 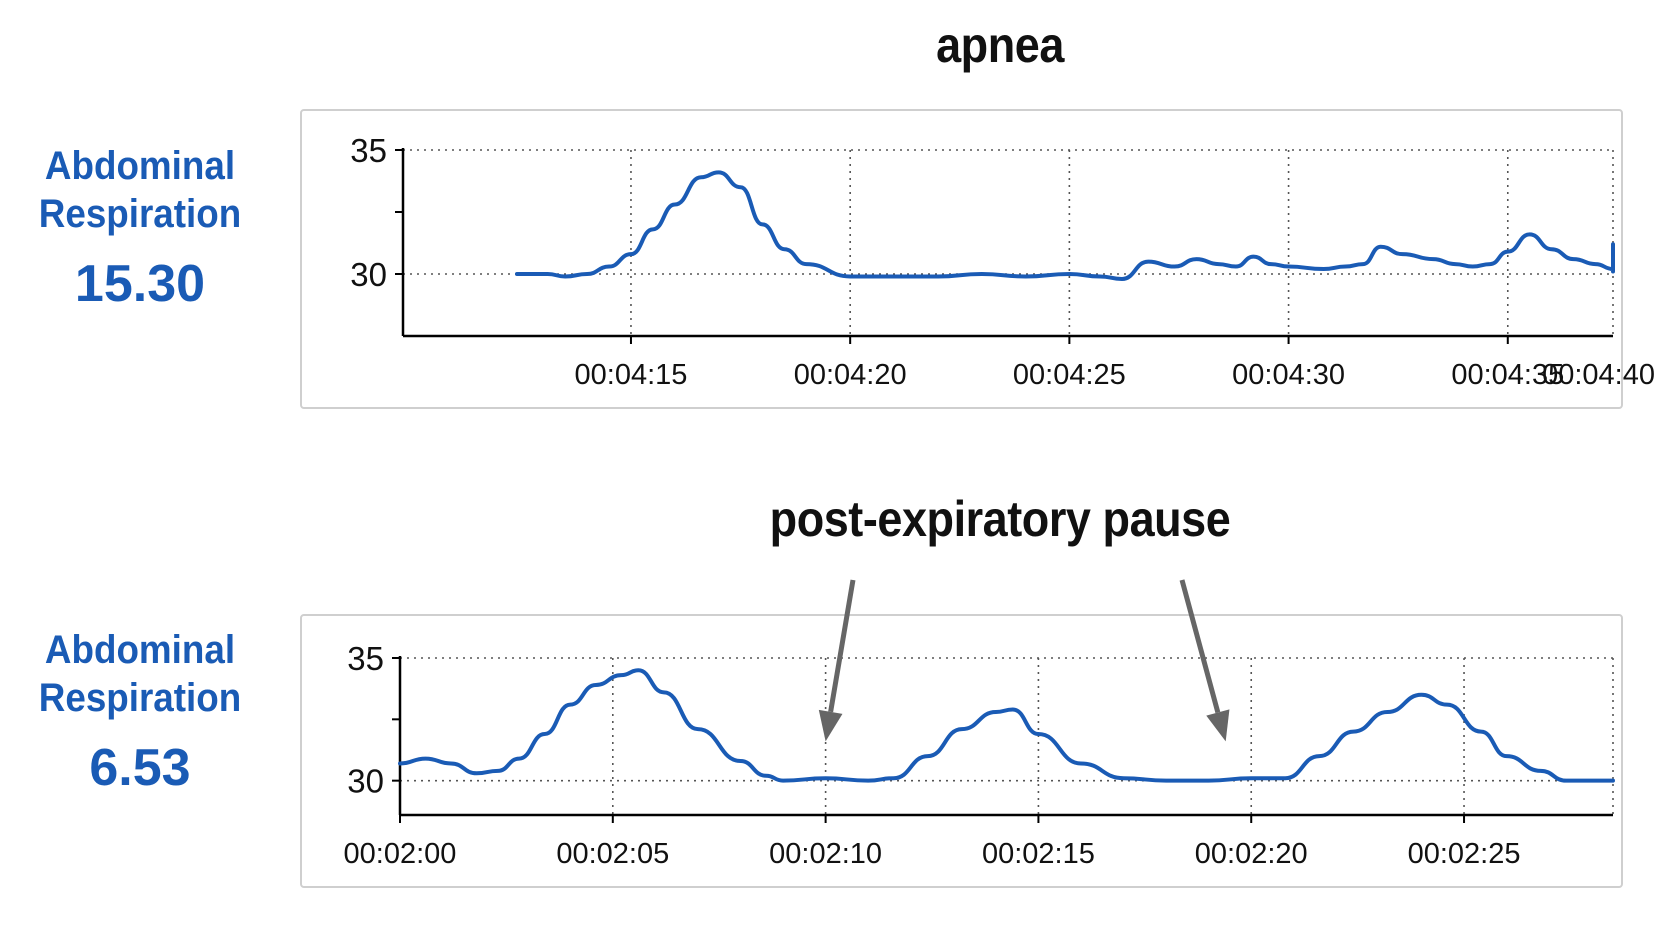 What do you see at coordinates (140, 768) in the screenshot?
I see `respiration-value: 6.53` at bounding box center [140, 768].